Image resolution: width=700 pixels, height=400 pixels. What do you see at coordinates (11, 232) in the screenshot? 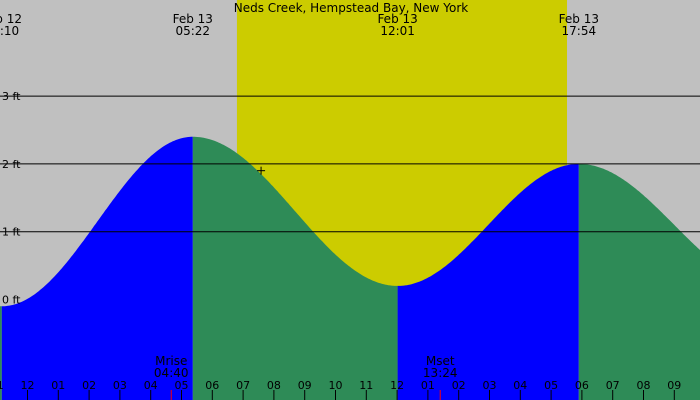
I see `y-tick-label: 1 ft` at bounding box center [11, 232].